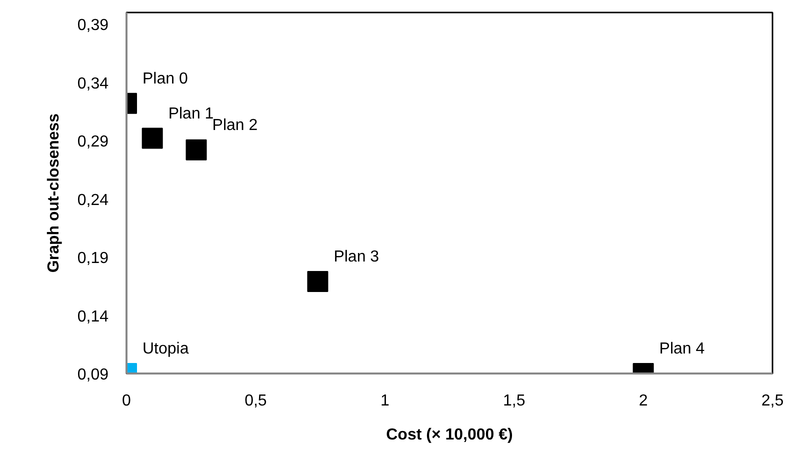  What do you see at coordinates (127, 401) in the screenshot?
I see `x-tick-label: 0` at bounding box center [127, 401].